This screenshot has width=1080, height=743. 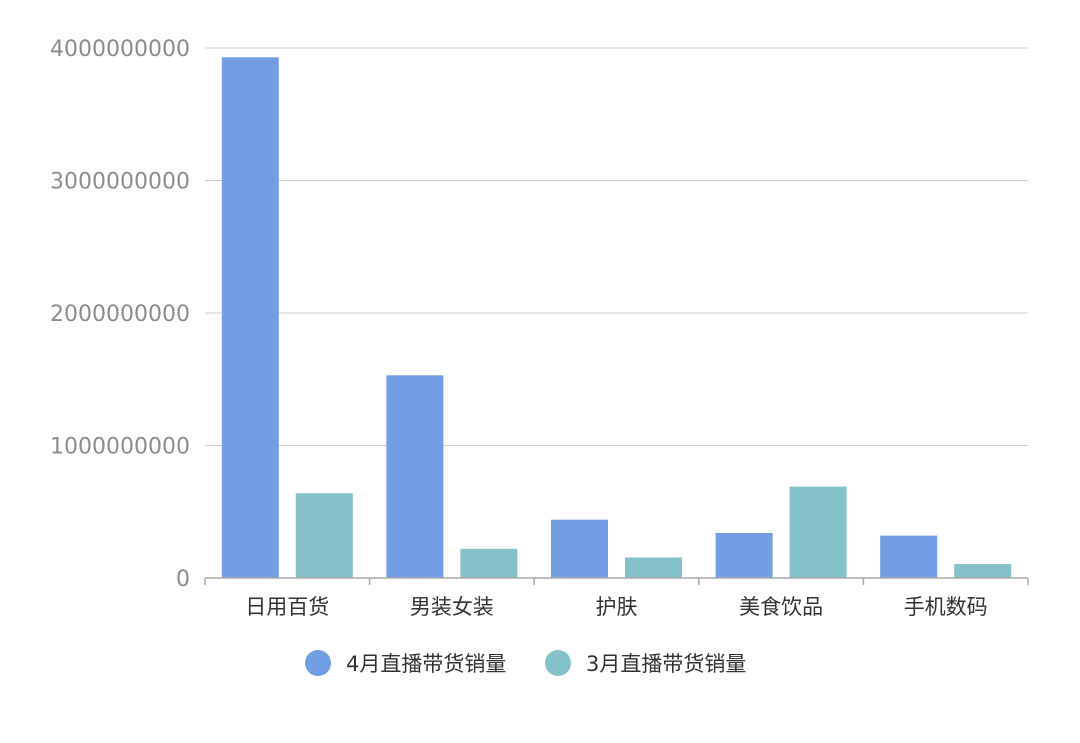 What do you see at coordinates (525, 663) in the screenshot?
I see `legend: 4月直播带货销量 3月直播带货销量` at bounding box center [525, 663].